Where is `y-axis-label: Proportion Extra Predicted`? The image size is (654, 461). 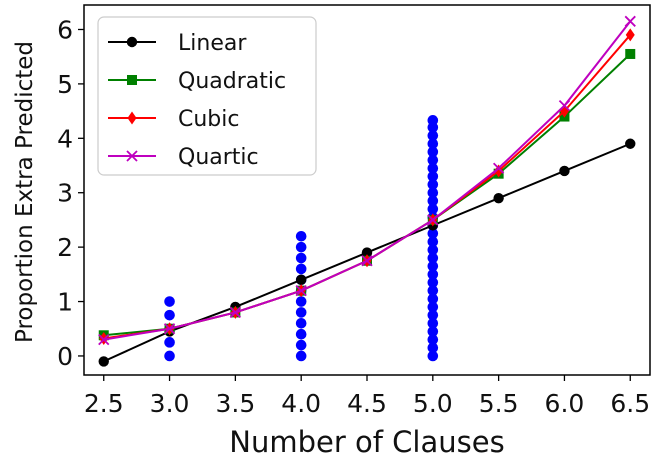
y-axis-label: Proportion Extra Predicted is located at coordinates (25, 192).